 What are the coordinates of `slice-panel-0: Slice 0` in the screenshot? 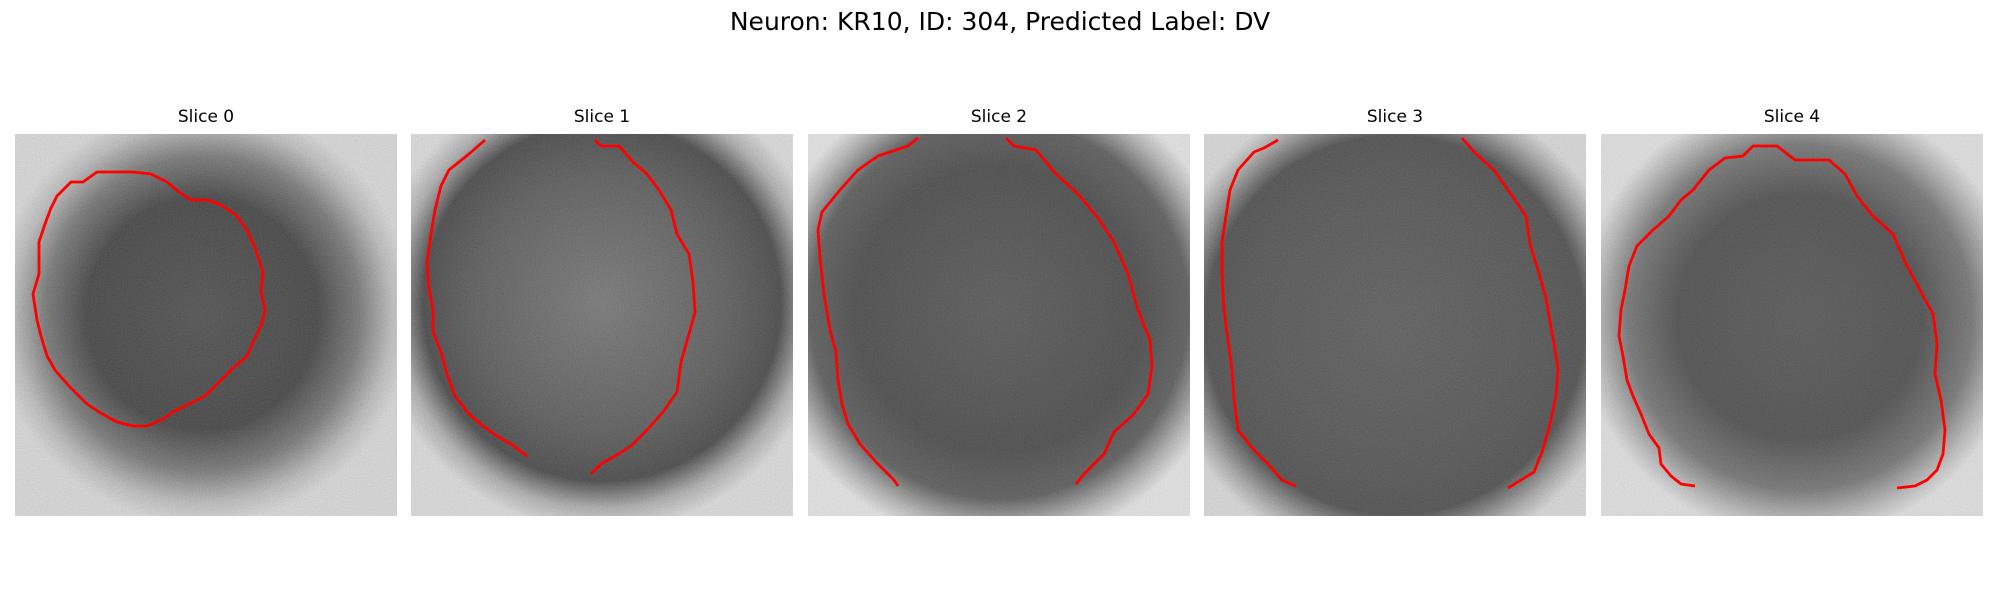 It's located at (206, 312).